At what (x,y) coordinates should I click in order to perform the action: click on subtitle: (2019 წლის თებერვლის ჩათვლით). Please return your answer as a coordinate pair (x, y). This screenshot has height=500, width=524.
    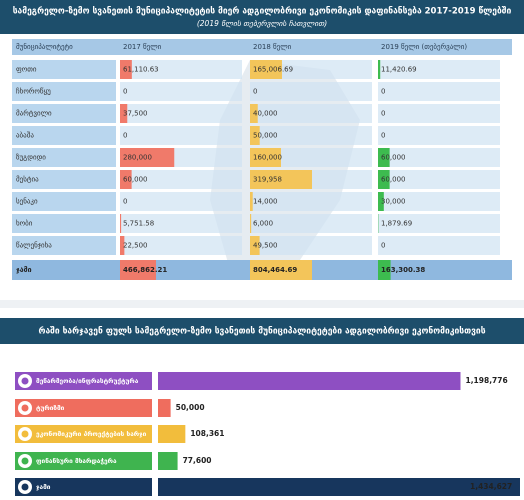
    Looking at the image, I should click on (262, 23).